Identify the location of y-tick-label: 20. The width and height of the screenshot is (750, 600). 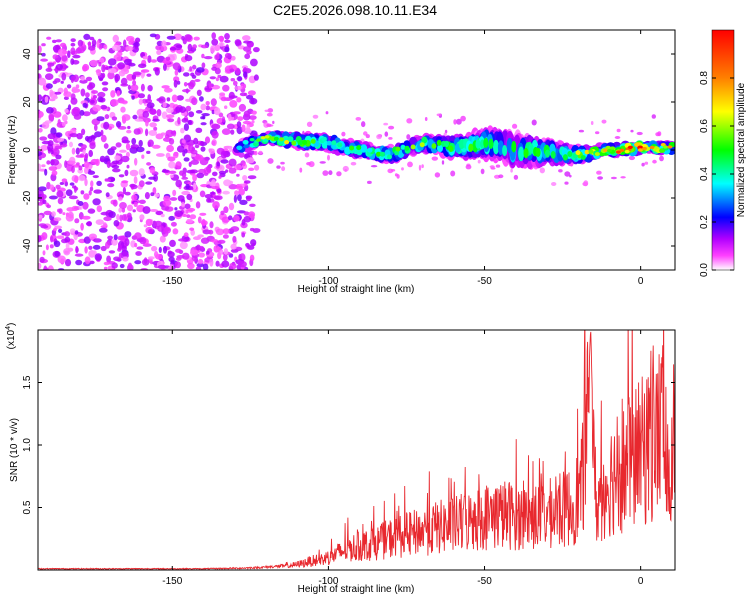
(27, 102).